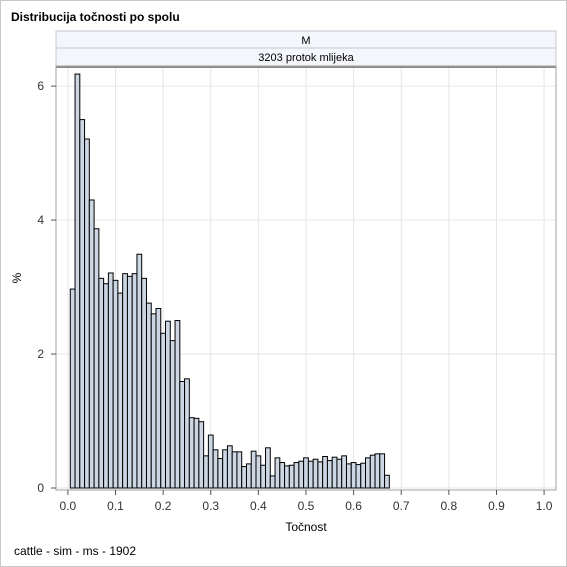  Describe the element at coordinates (75, 551) in the screenshot. I see `footnote: cattle - sim - ms - 1902` at that location.